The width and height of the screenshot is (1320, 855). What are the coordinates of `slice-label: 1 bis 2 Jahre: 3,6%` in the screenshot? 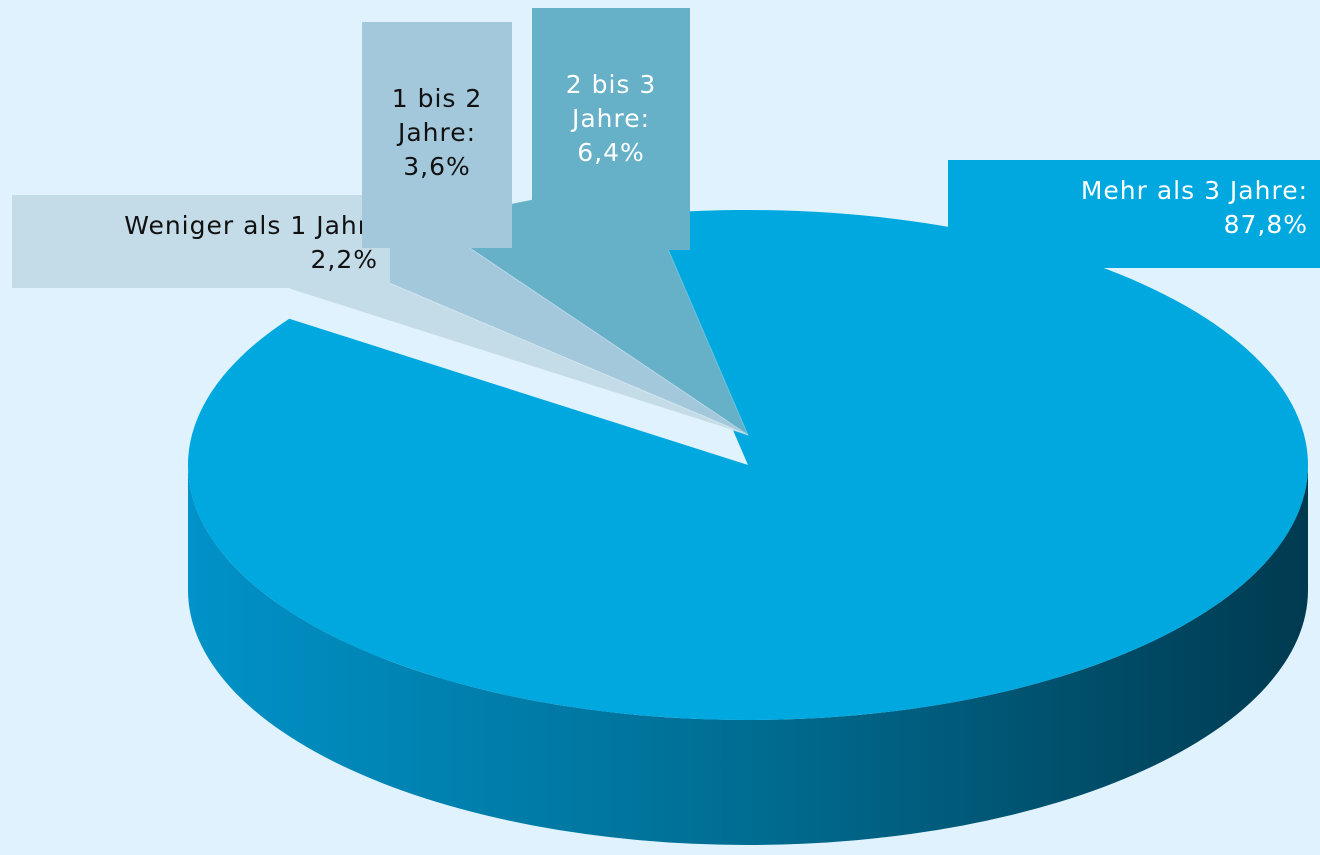 It's located at (437, 135).